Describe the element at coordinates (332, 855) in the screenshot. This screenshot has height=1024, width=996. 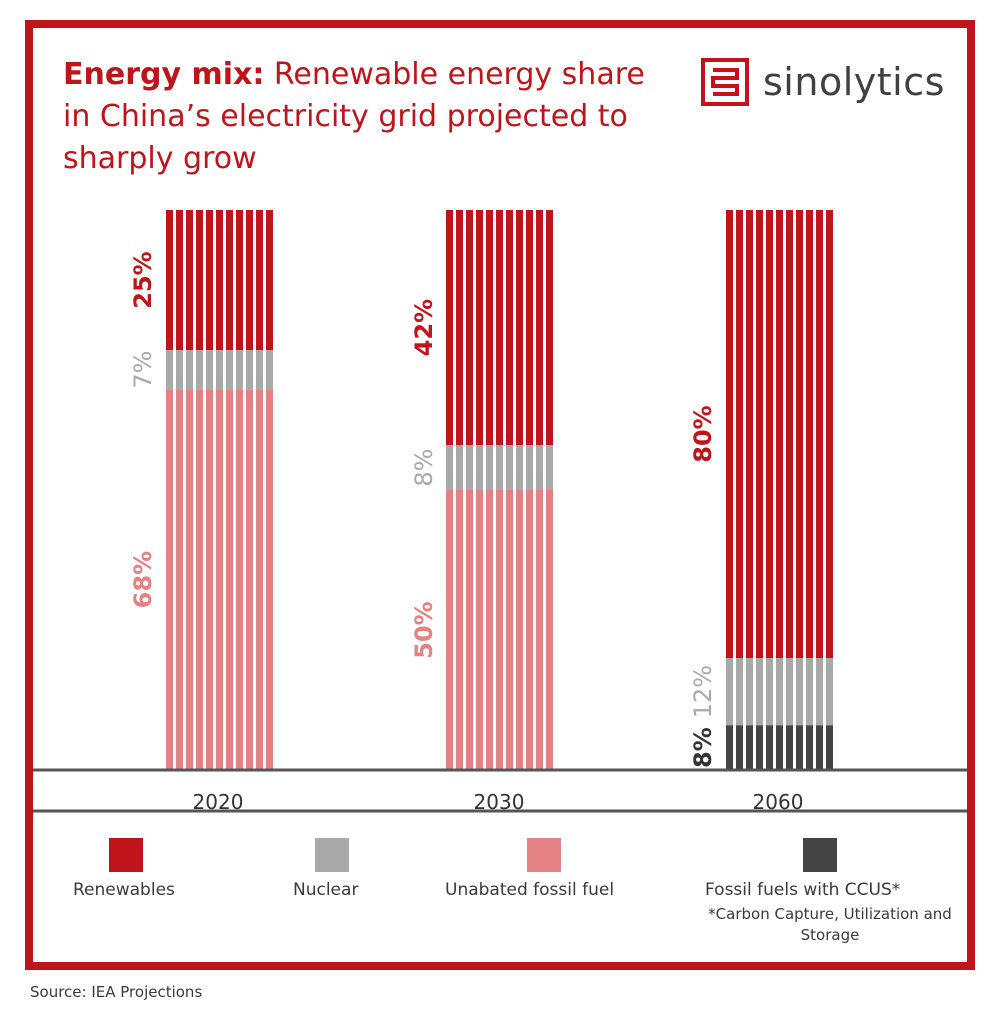
I see `legend-swatch-nuclear` at that location.